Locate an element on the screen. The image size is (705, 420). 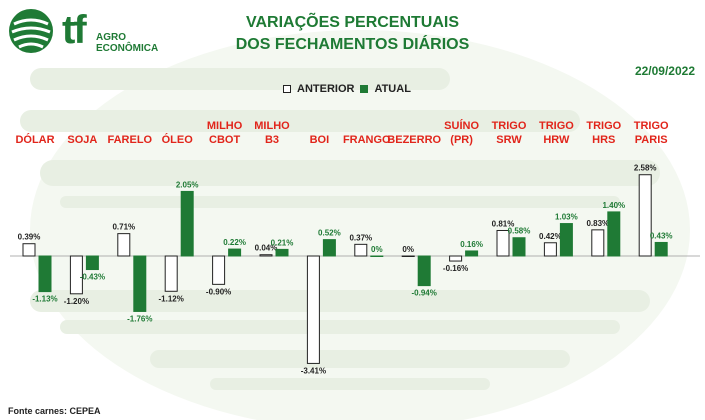
data-label-current: 0.21% is located at coordinates (282, 242).